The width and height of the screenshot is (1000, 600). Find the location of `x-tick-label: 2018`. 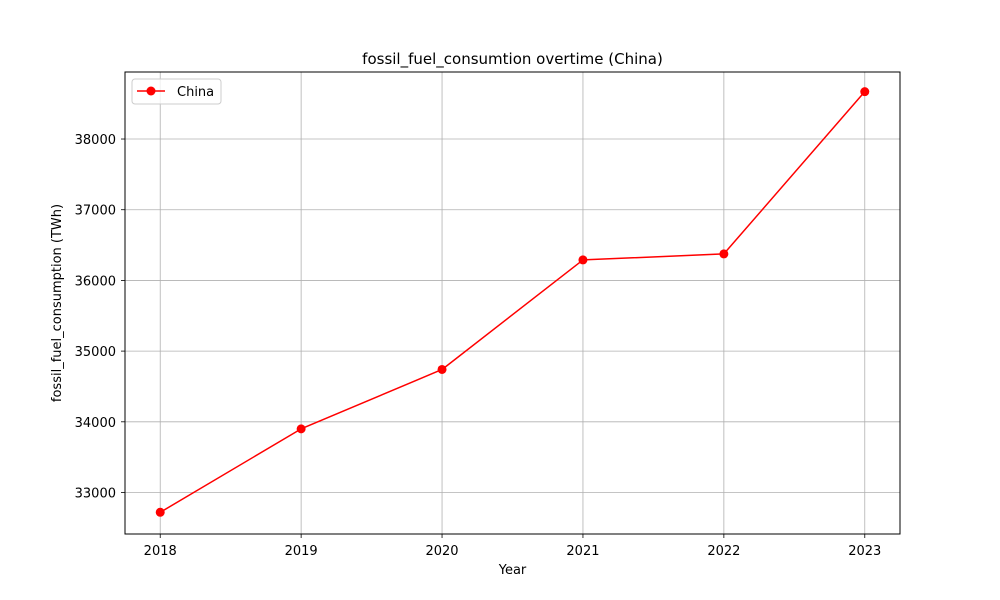

x-tick-label: 2018 is located at coordinates (160, 551).